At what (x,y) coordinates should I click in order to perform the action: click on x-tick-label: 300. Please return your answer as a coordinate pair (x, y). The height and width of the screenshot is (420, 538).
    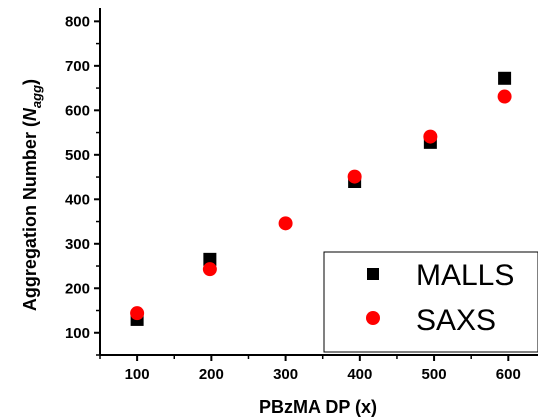
    Looking at the image, I should click on (285, 374).